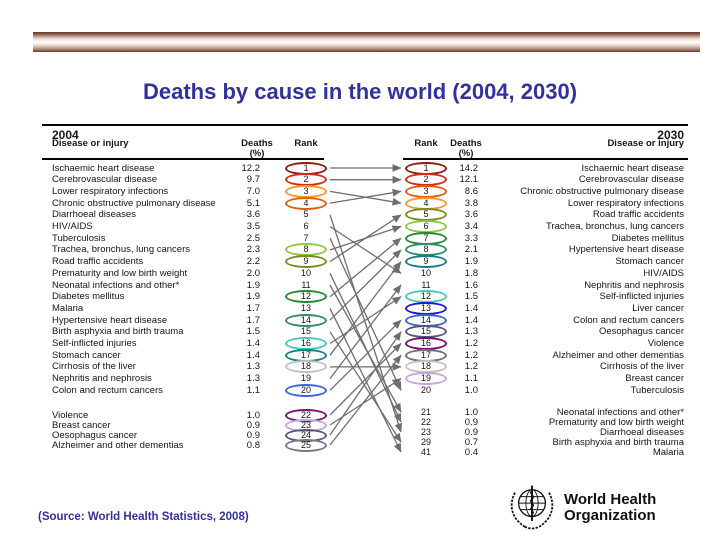 Image resolution: width=720 pixels, height=556 pixels. Describe the element at coordinates (257, 148) in the screenshot. I see `header-deaths-left: Deaths (%)` at that location.